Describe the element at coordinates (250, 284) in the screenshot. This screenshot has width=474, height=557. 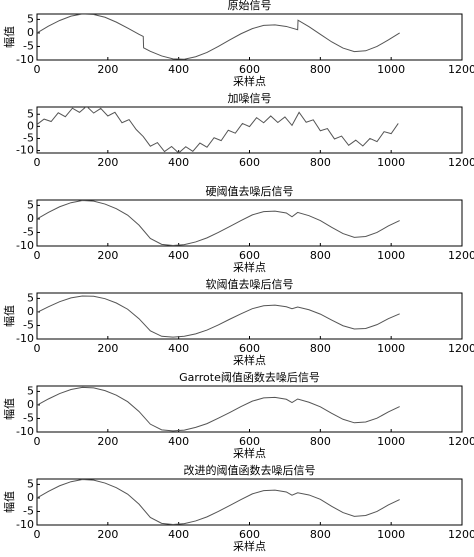
I see `chart-title: 软阈值去噪后信号` at that location.